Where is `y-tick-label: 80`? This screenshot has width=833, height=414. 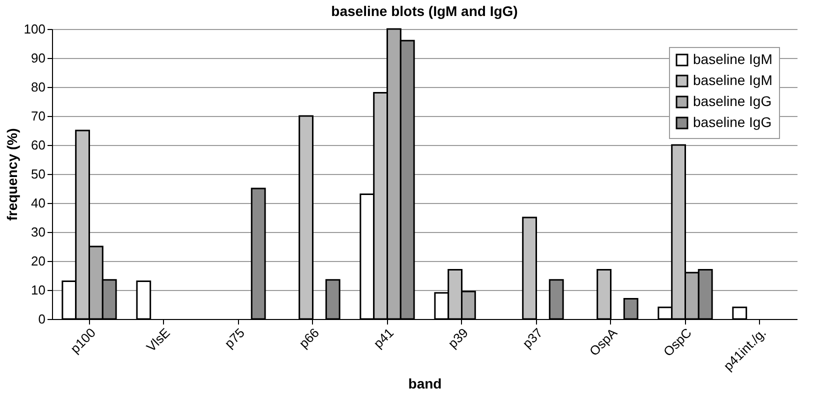 y-tick-label: 80 is located at coordinates (38, 87).